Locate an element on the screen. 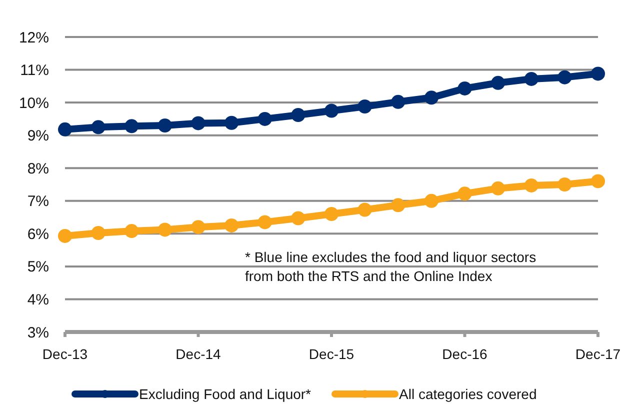 The image size is (634, 419). y-tick-label: 7% is located at coordinates (38, 201).